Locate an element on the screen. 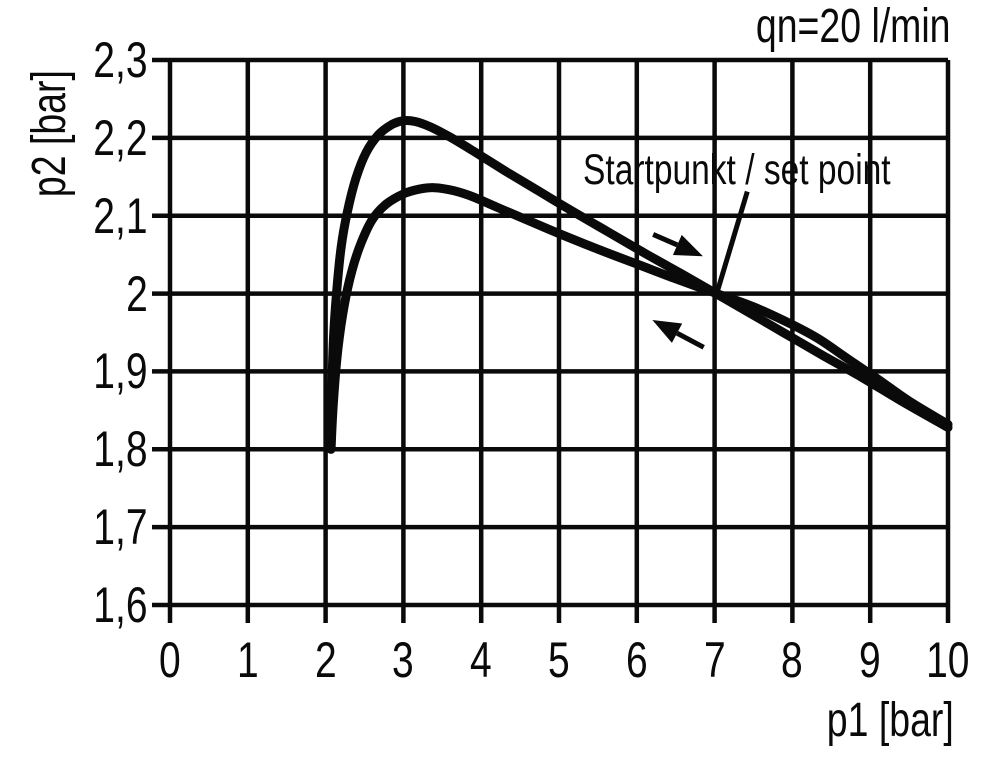 The image size is (1000, 764). x-tick-label-7-text: 7 is located at coordinates (714, 660).